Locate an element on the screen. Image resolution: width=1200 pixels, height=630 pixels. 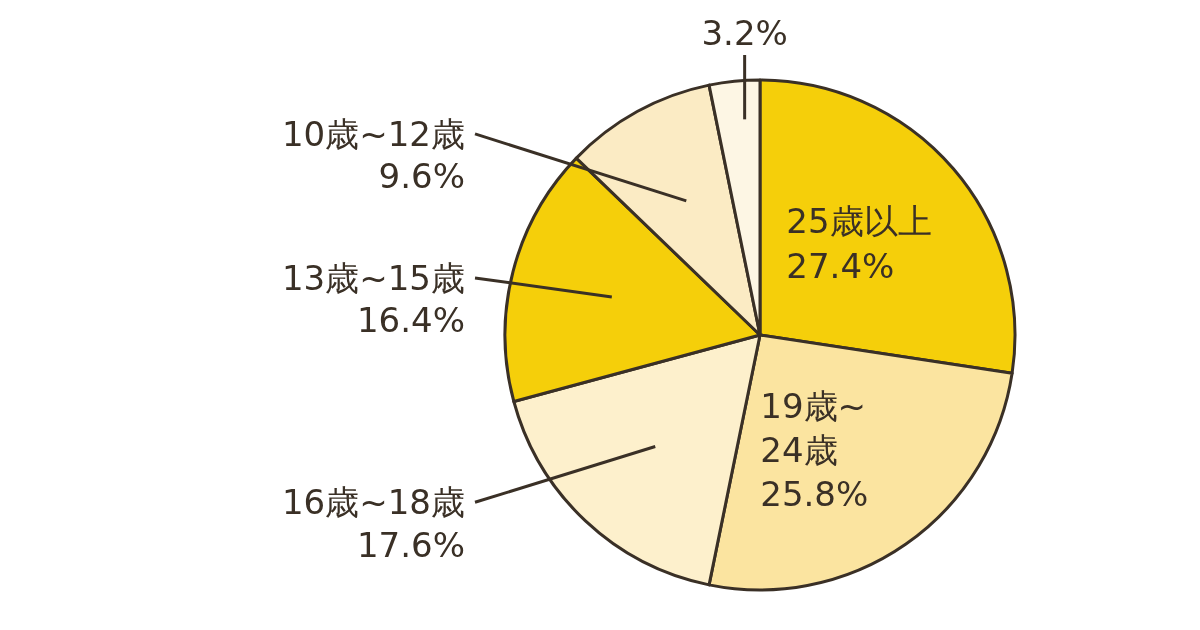
data-label: 25.8% is located at coordinates (814, 494).